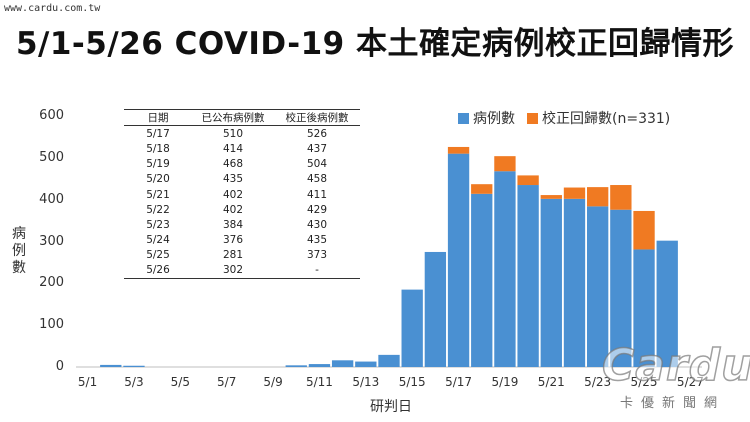 The image size is (750, 422). I want to click on table-row: 5/18 414 437, so click(242, 148).